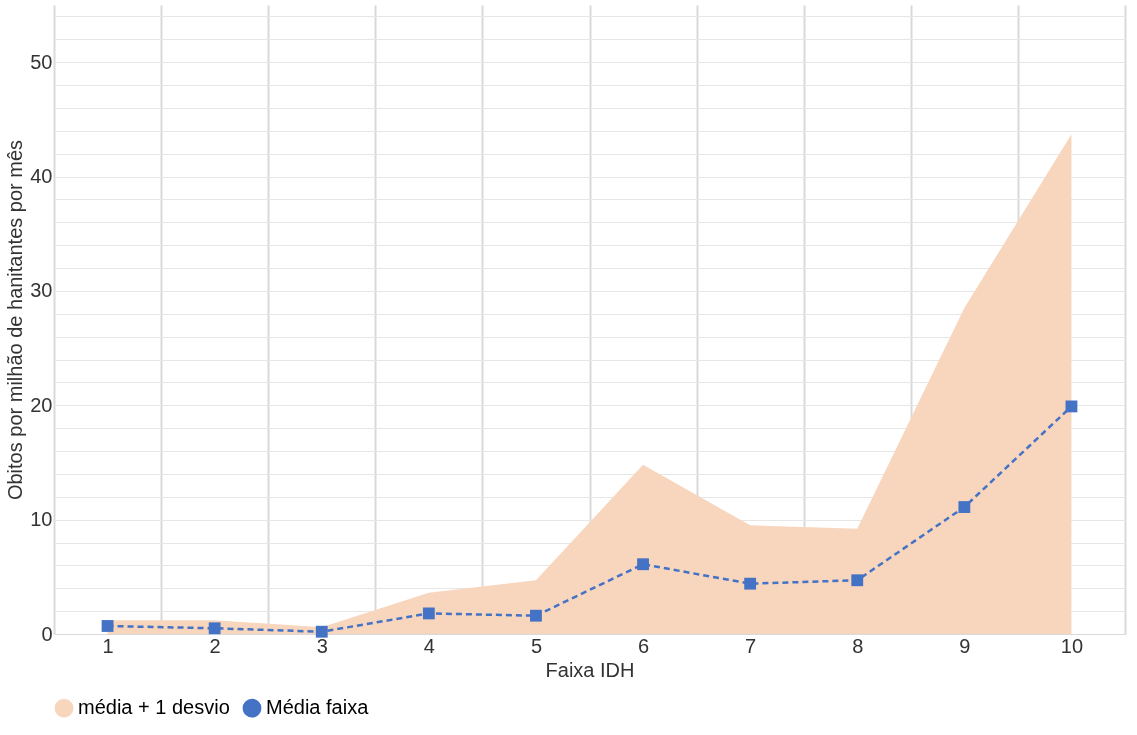 The image size is (1137, 735). What do you see at coordinates (590, 669) in the screenshot?
I see `x-axis-title: Faixa IDH` at bounding box center [590, 669].